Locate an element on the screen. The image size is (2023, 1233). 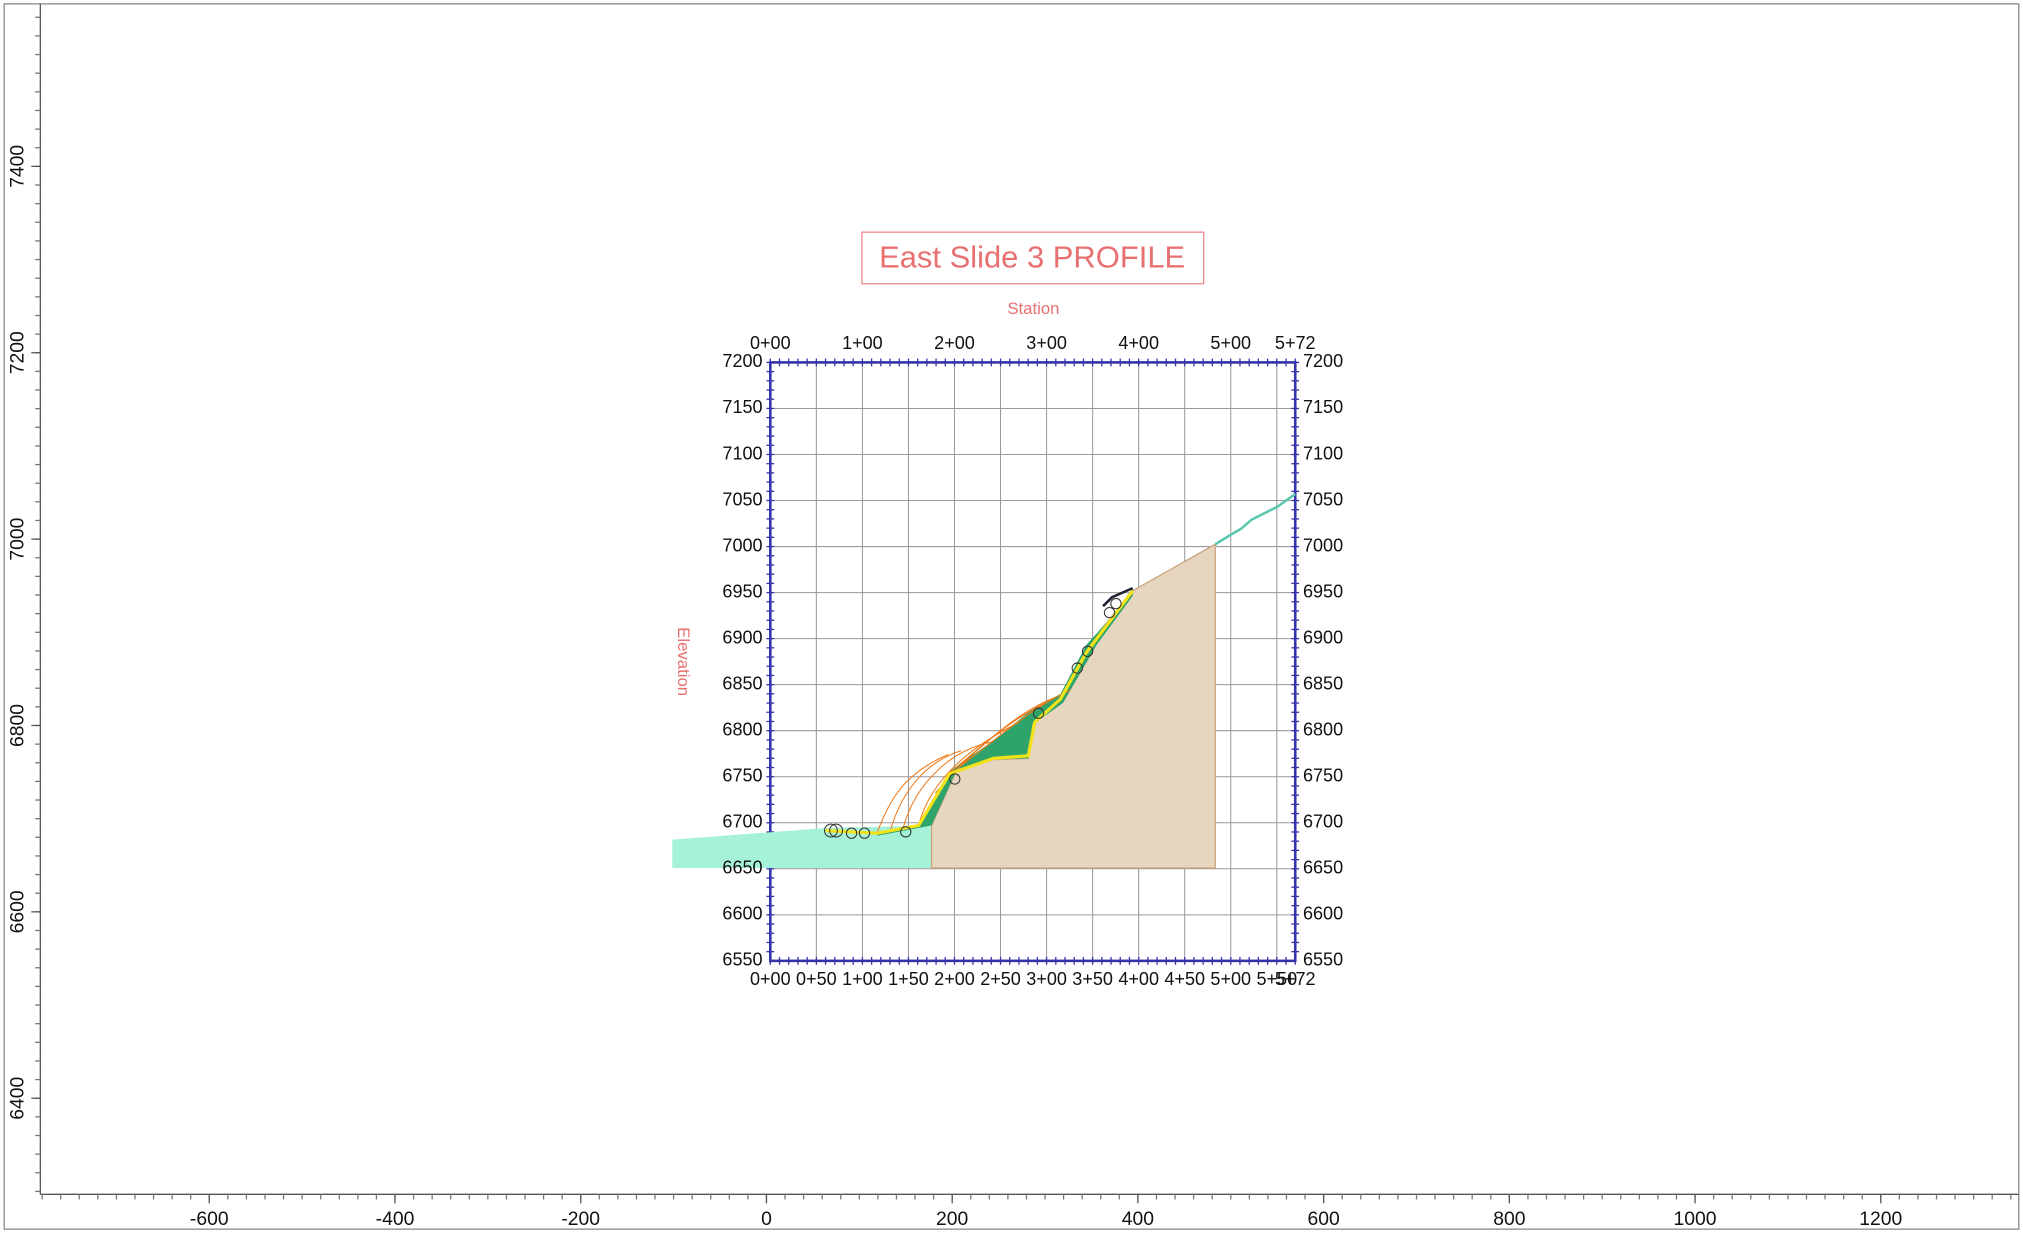
elev-label-right: 6900 is located at coordinates (1323, 637).